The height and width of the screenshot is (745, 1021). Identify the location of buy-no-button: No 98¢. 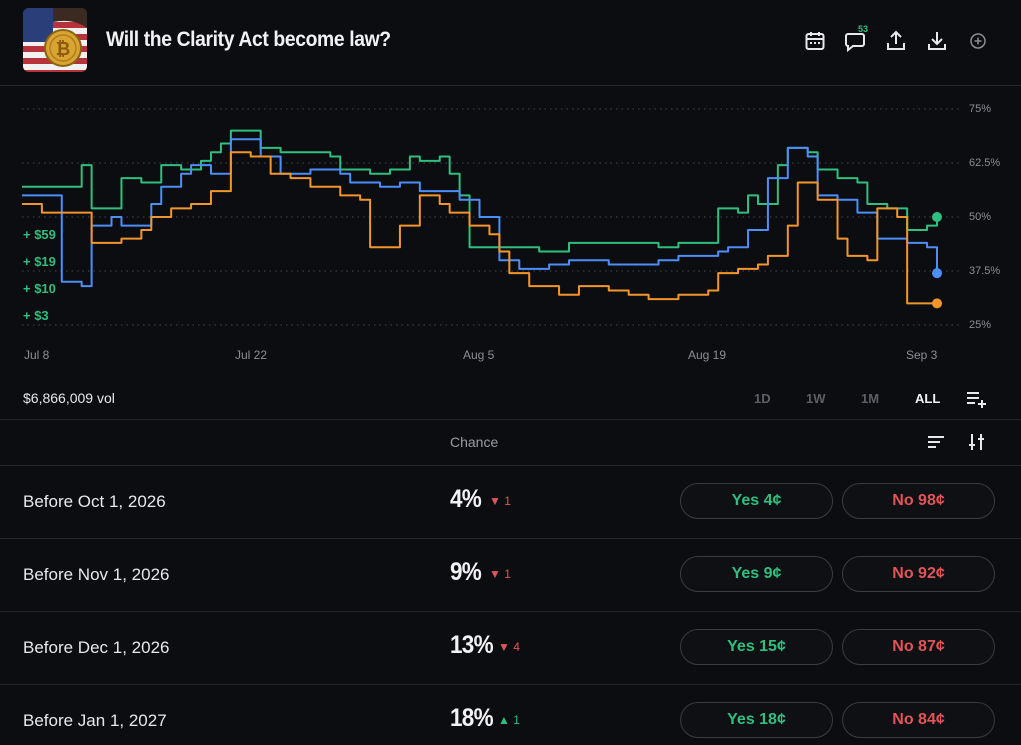
(918, 501).